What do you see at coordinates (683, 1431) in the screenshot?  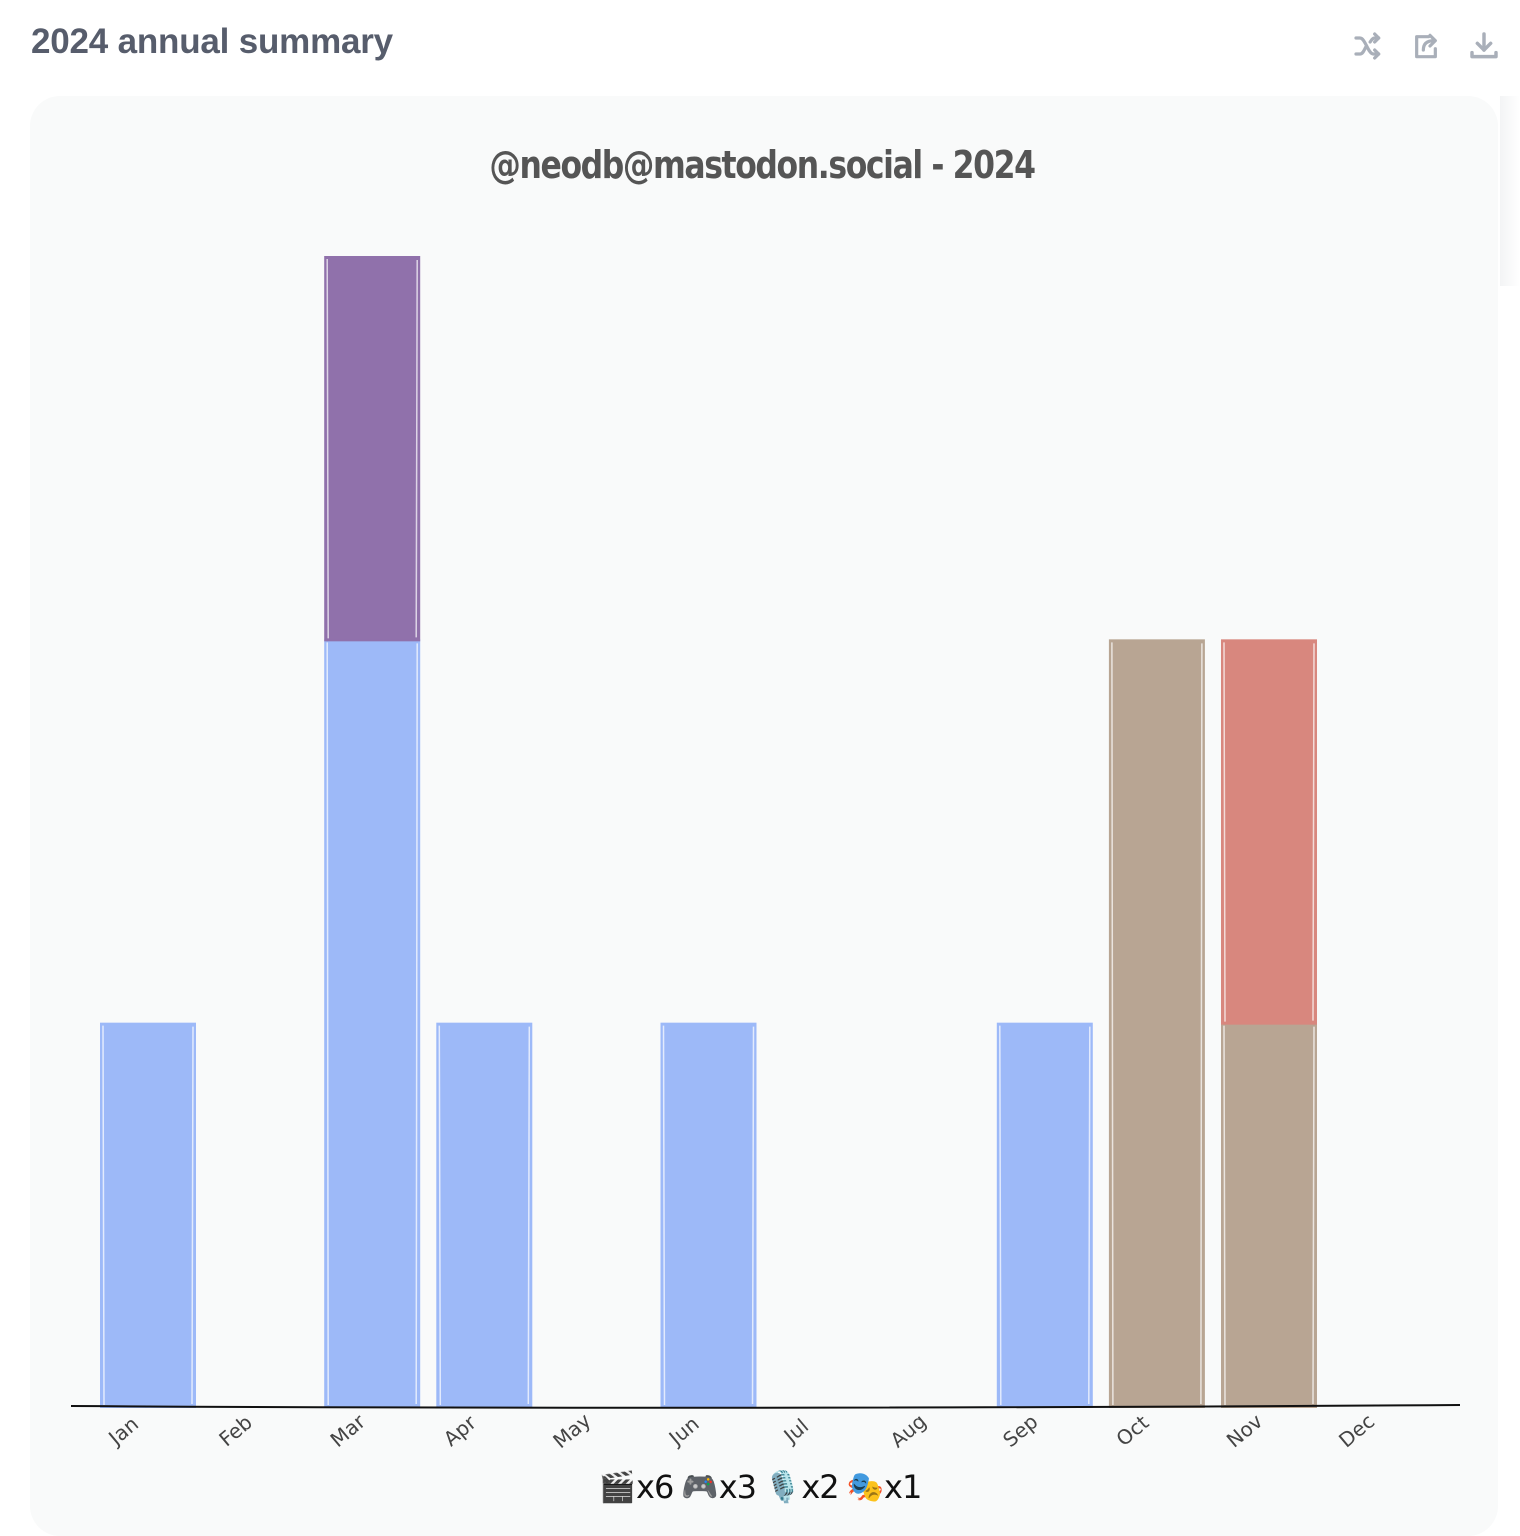 I see `x-tick-label: Jun` at bounding box center [683, 1431].